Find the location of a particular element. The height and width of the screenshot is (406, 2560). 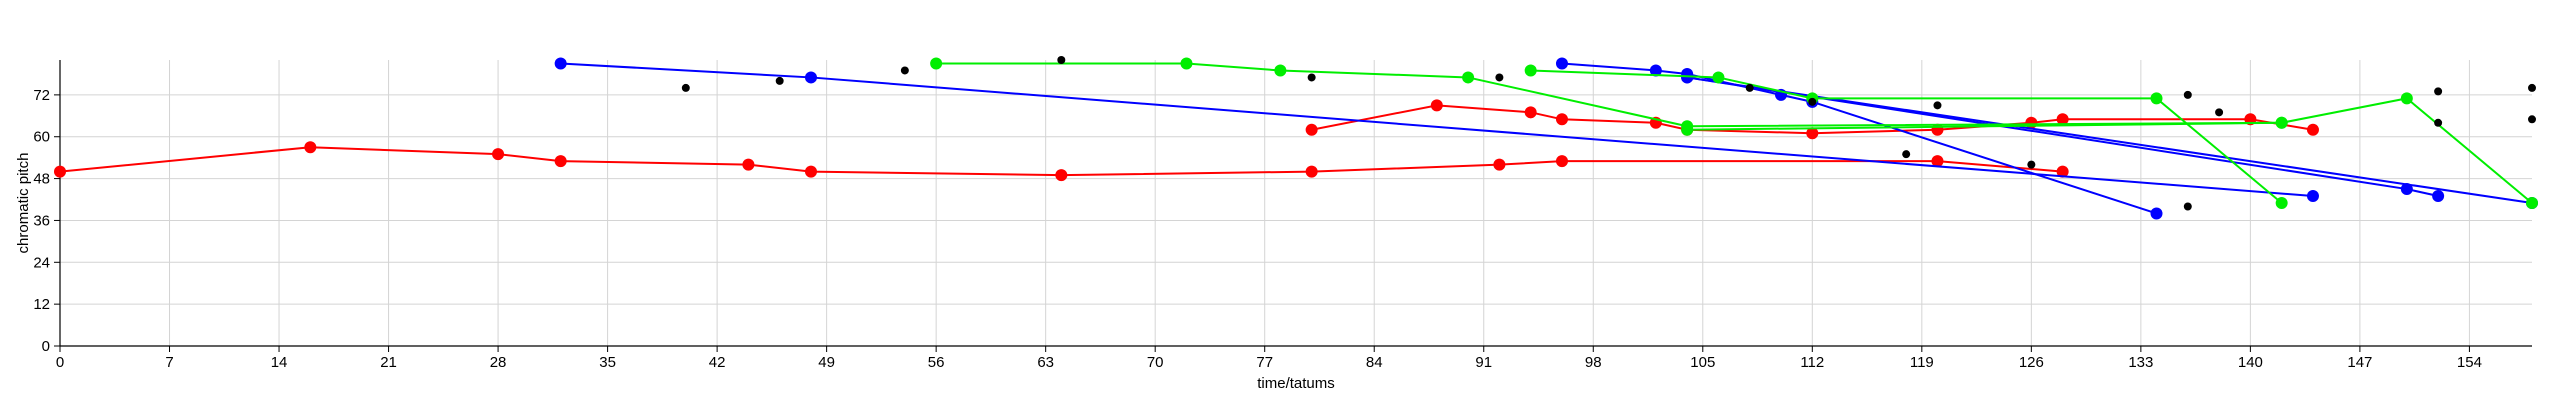

x-tick-label: 140 is located at coordinates (2250, 362).